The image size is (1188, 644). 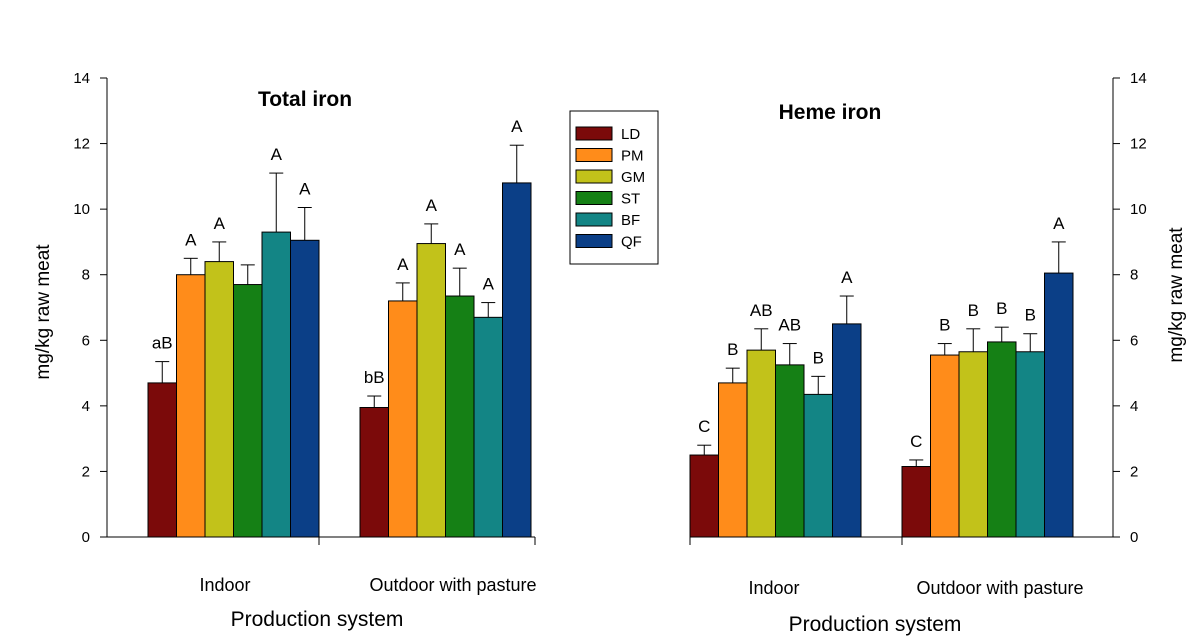 I want to click on legend-label: BF, so click(x=630, y=220).